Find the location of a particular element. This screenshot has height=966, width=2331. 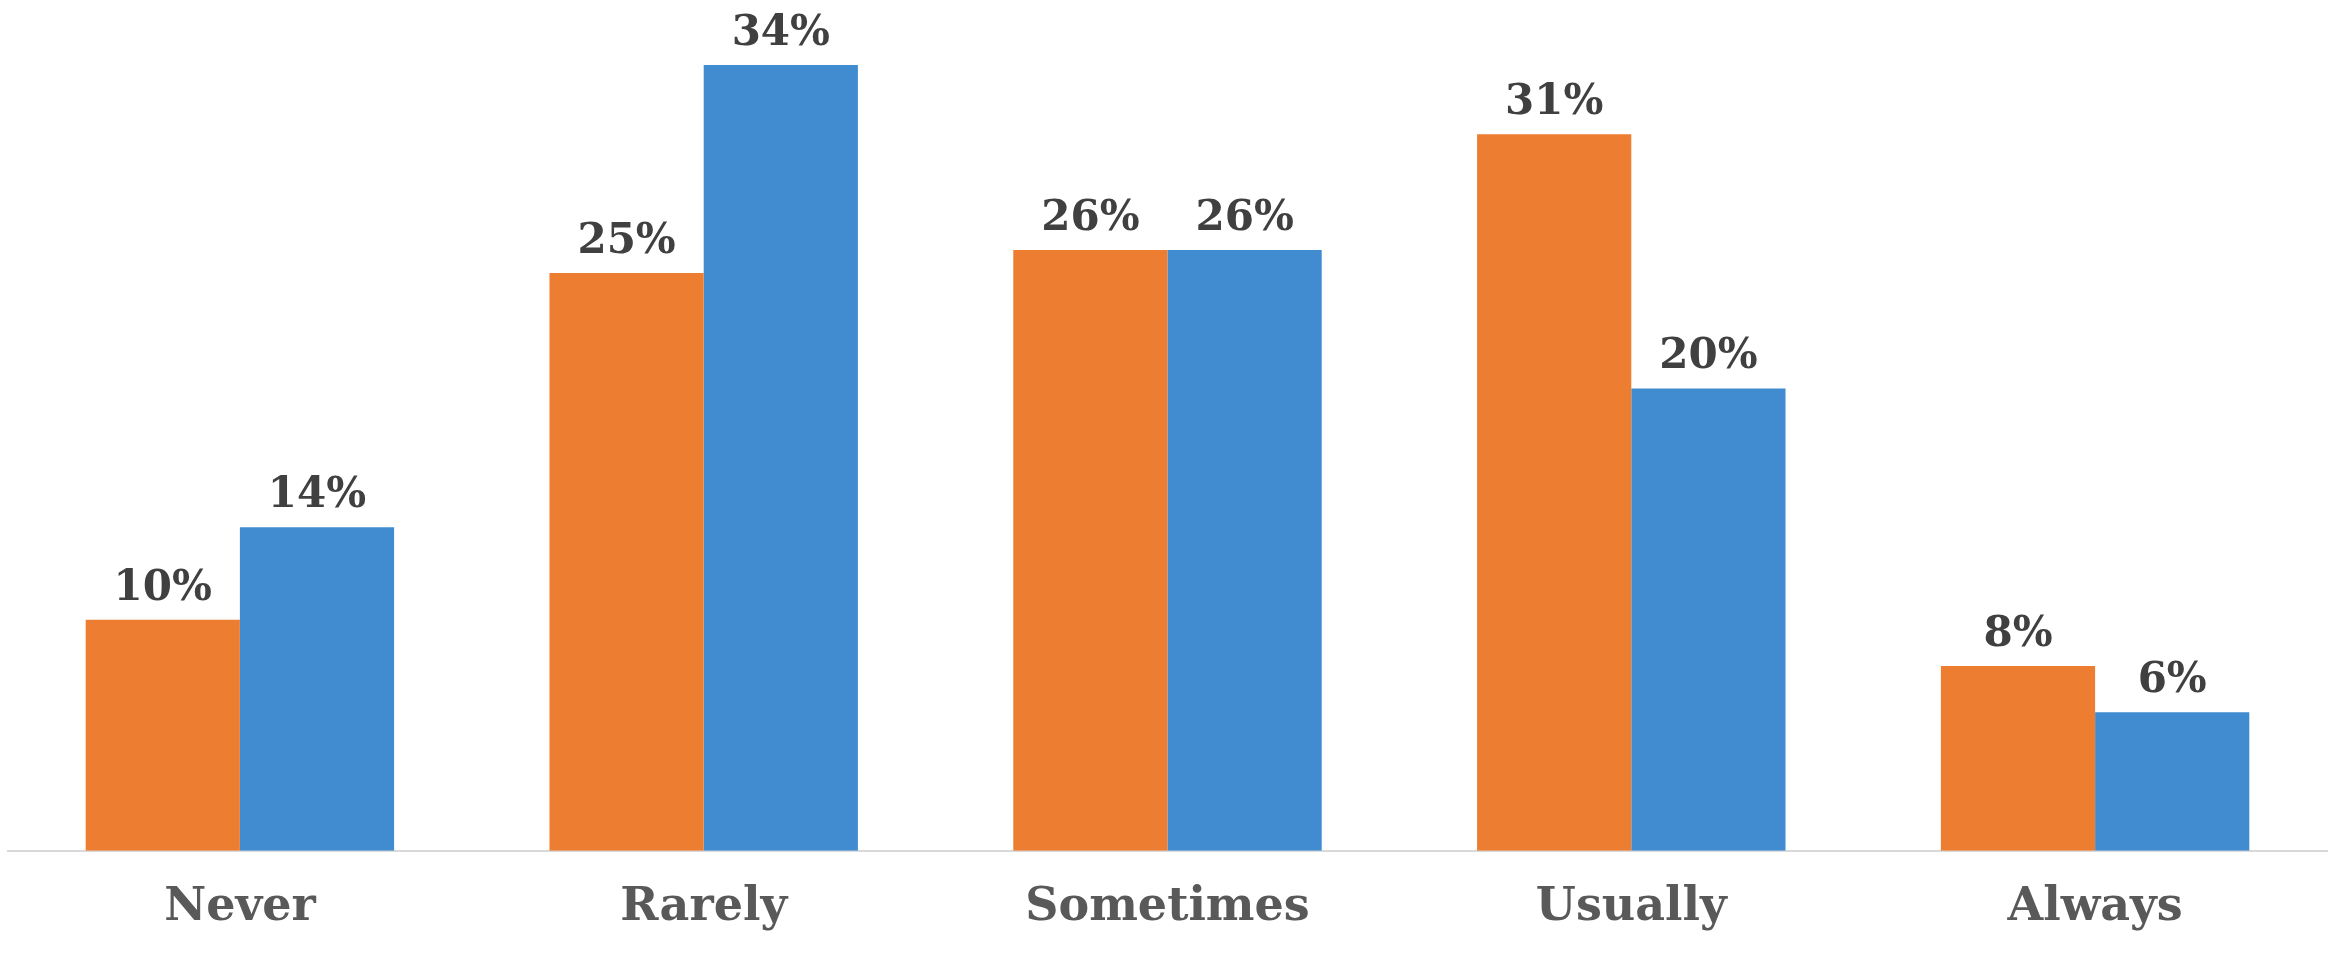

data-label: 31% is located at coordinates (1554, 100).